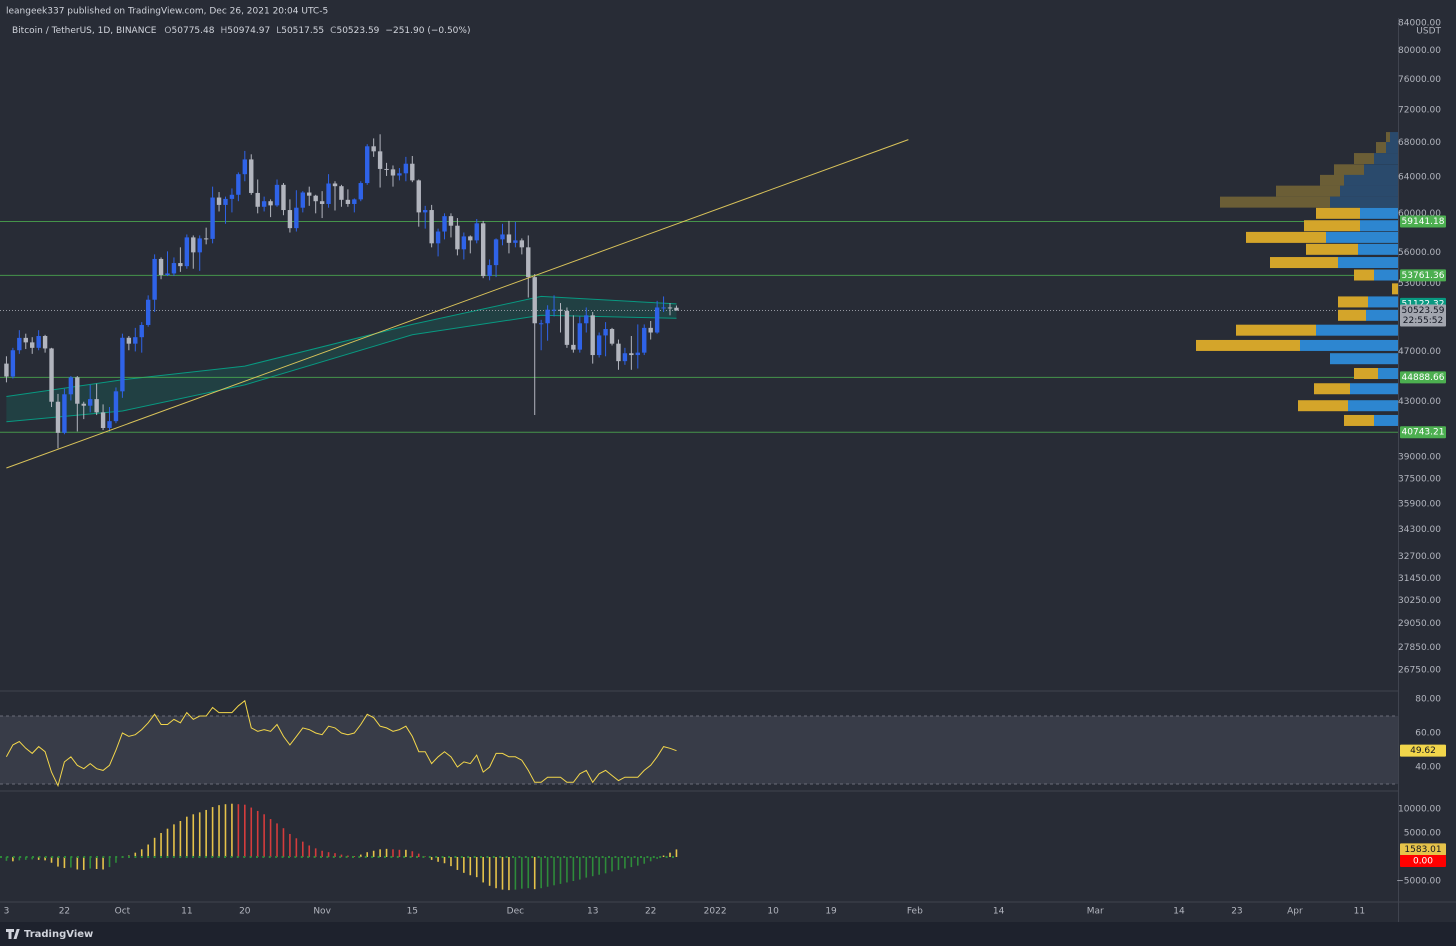 The height and width of the screenshot is (946, 1456). I want to click on currency: USDT, so click(1428, 32).